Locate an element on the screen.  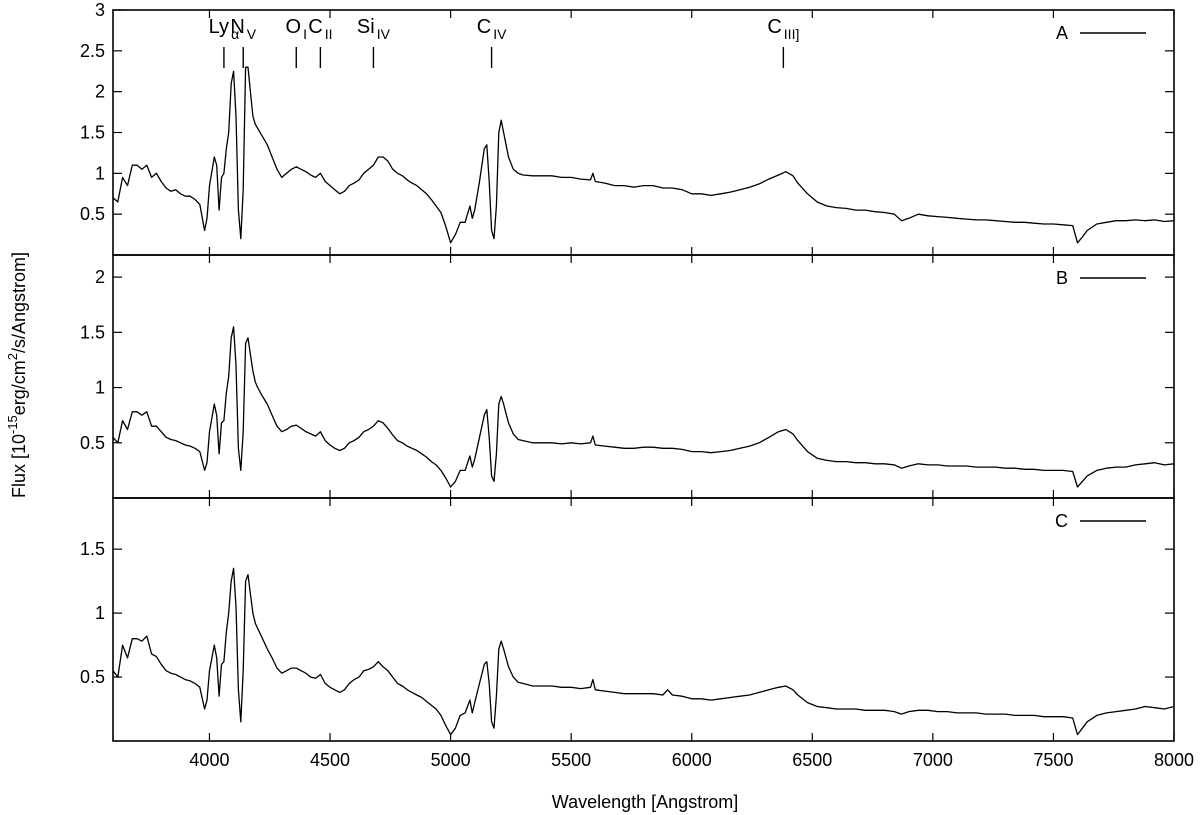
emission-line-label: Si IV is located at coordinates (374, 29).